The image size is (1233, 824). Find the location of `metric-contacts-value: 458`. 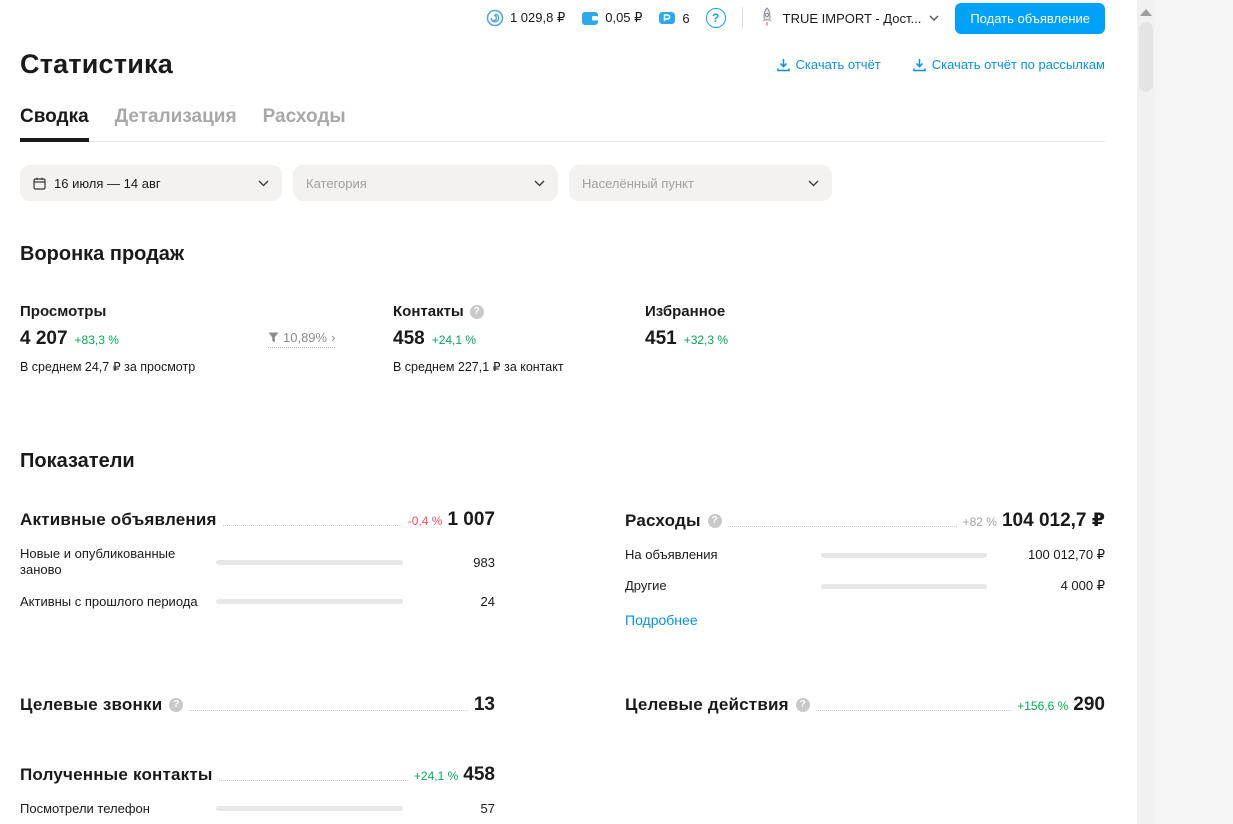

metric-contacts-value: 458 is located at coordinates (409, 338).